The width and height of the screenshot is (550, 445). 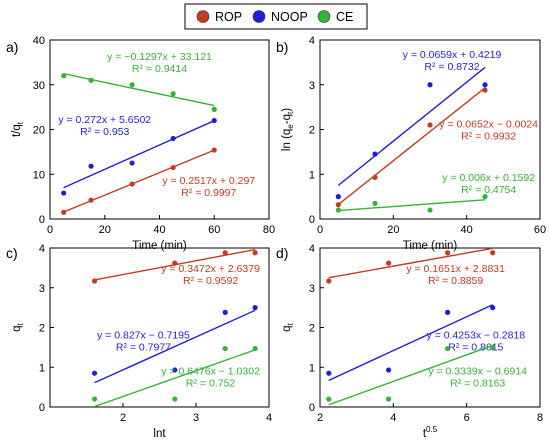 I want to click on fit-annotation-noop: R² = 0.8732, so click(x=451, y=67).